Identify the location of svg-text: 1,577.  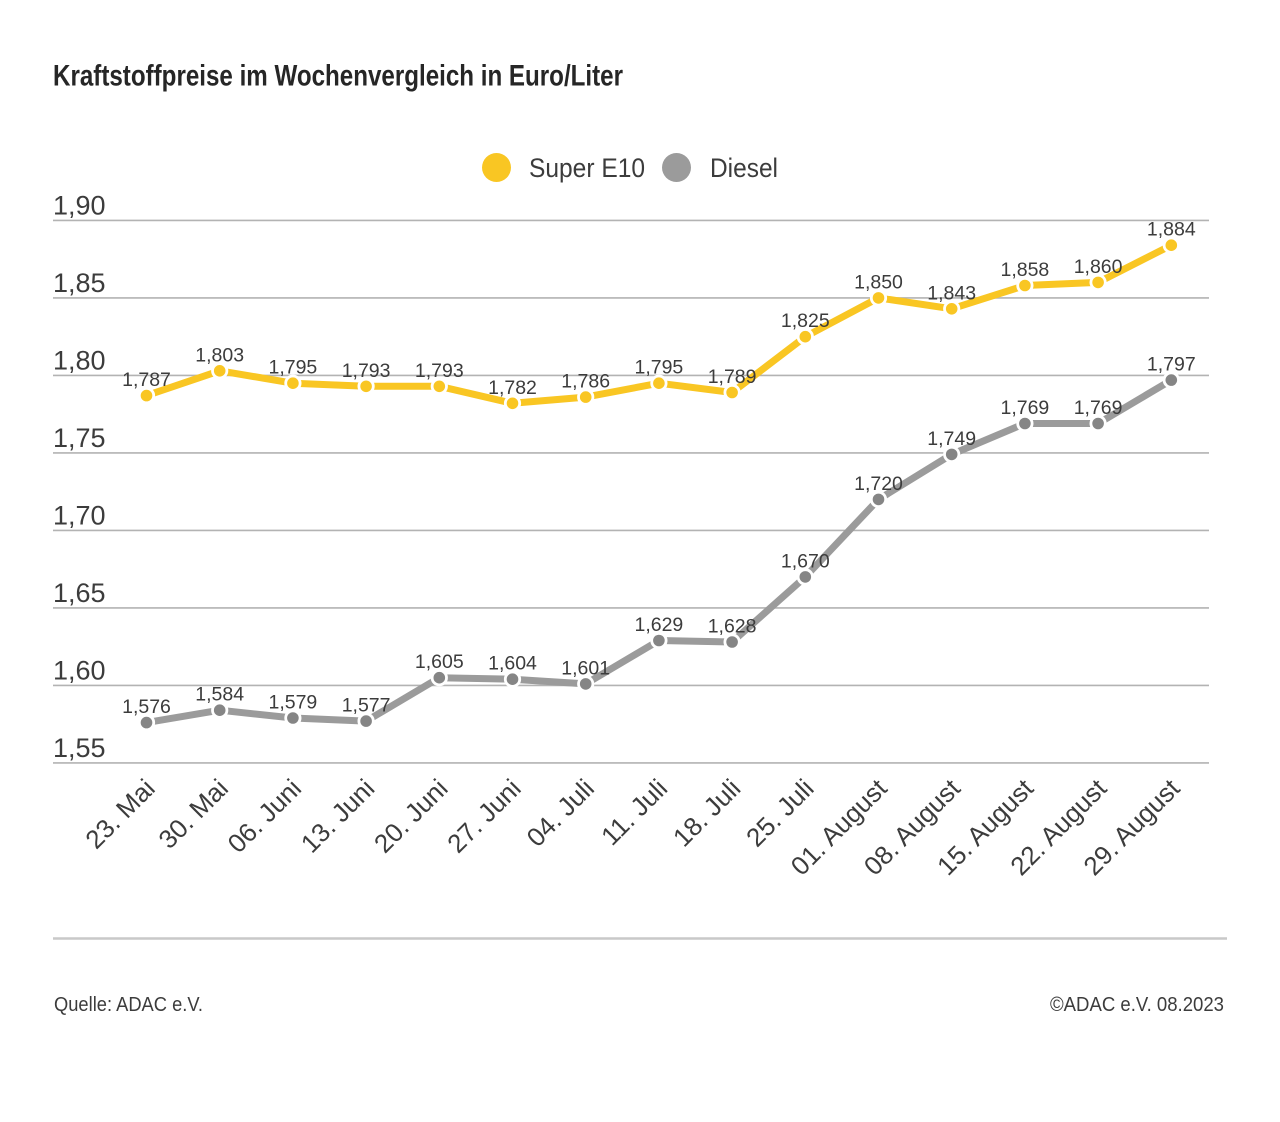
(366, 706).